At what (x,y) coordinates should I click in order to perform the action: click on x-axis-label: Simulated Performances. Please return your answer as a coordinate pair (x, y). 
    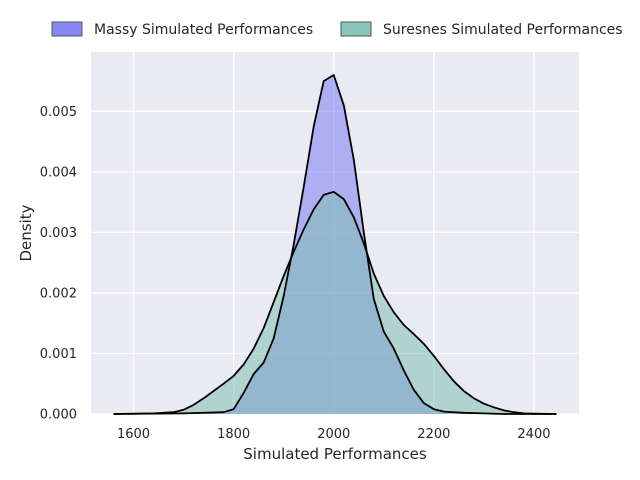
    Looking at the image, I should click on (335, 454).